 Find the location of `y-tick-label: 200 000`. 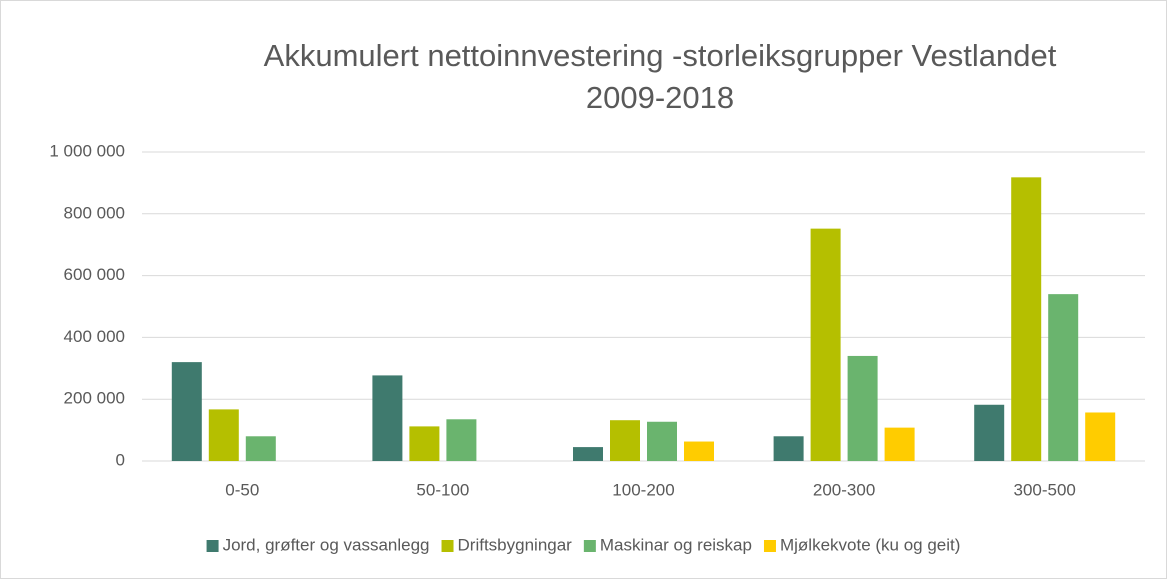

y-tick-label: 200 000 is located at coordinates (94, 398).